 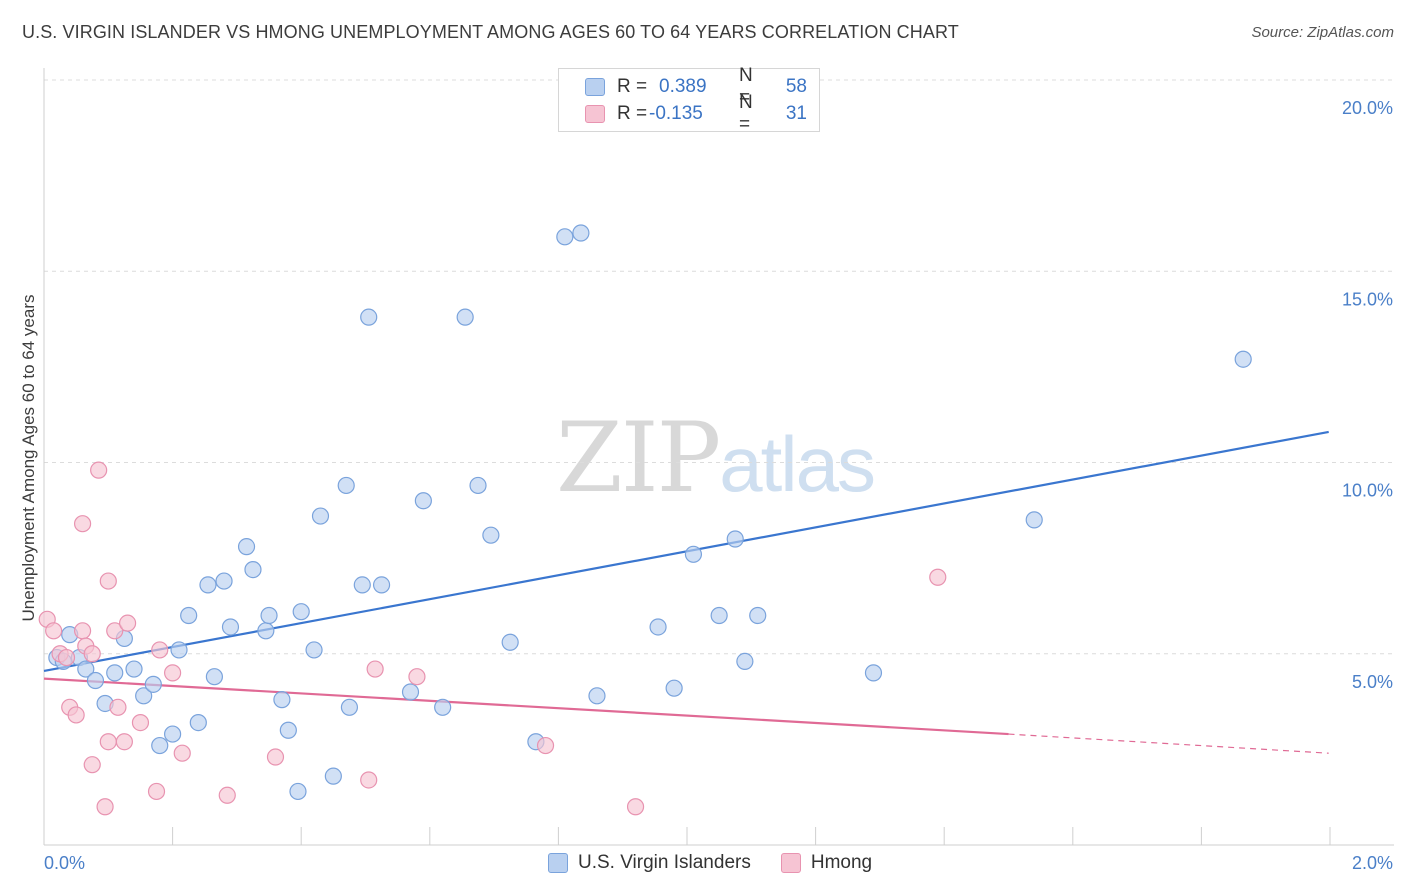 I want to click on series-legend-hmong: Hmong, so click(x=826, y=863).